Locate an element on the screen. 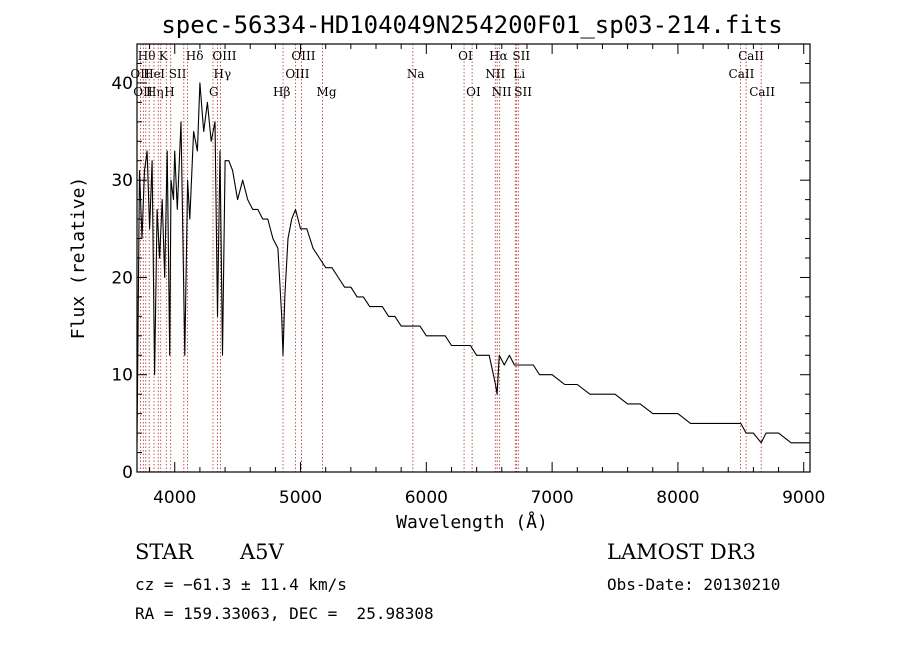  line-label-1: OII is located at coordinates (143, 92).